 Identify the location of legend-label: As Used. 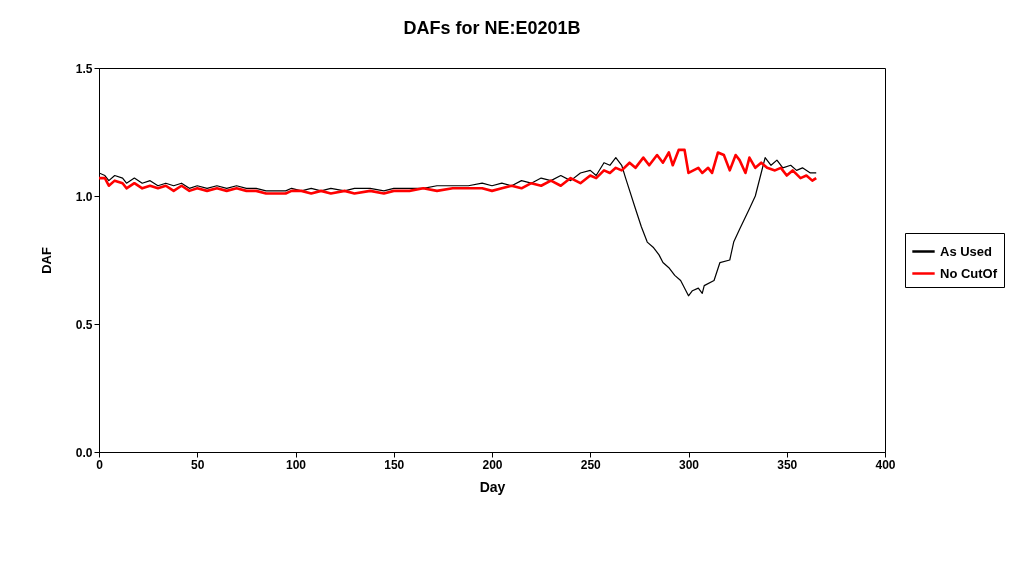
(966, 251).